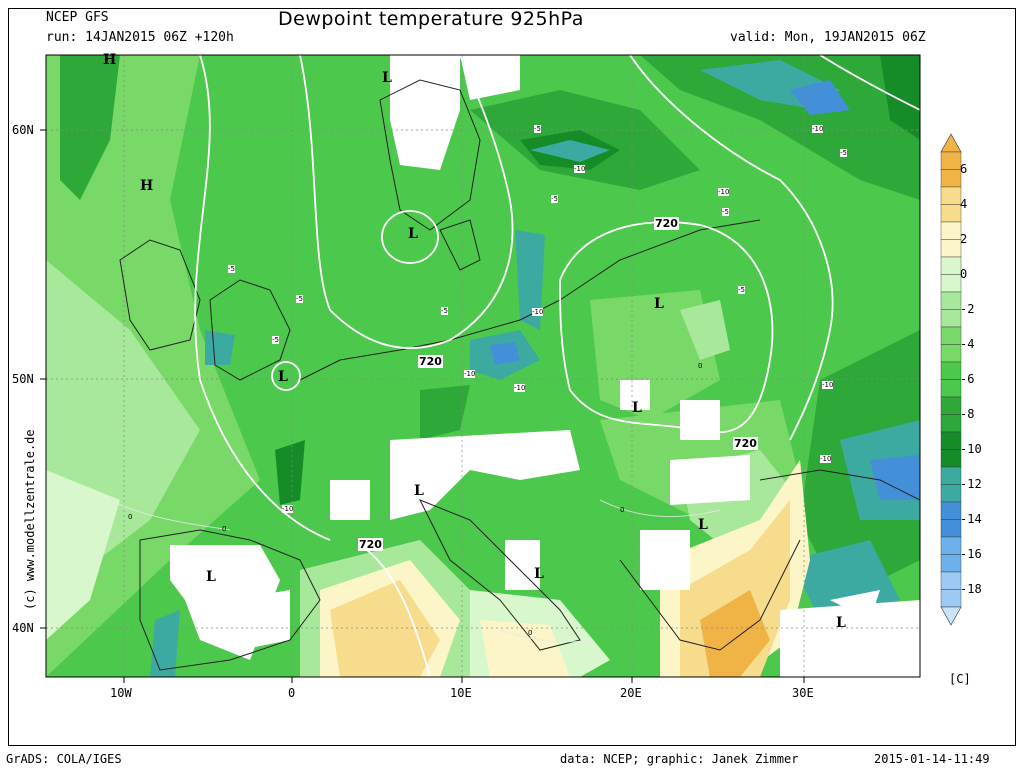 This screenshot has width=1024, height=768. I want to click on lon-label-0: 0, so click(292, 693).